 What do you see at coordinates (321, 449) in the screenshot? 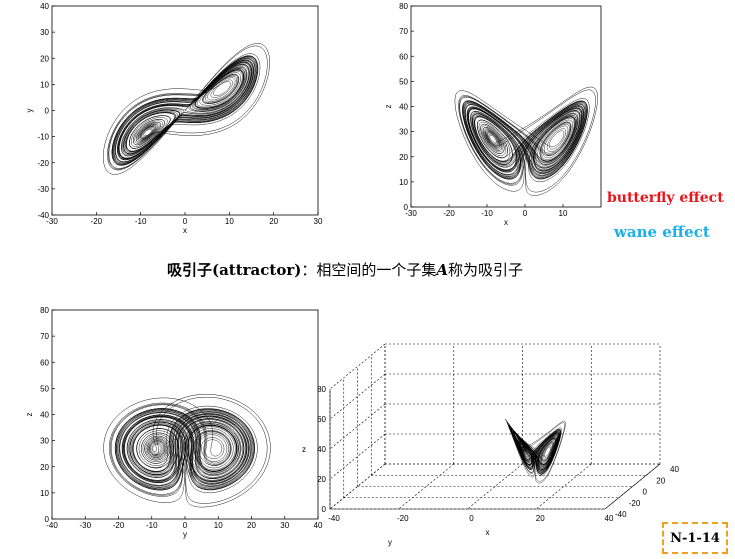
I see `z-tick-label: 40` at bounding box center [321, 449].